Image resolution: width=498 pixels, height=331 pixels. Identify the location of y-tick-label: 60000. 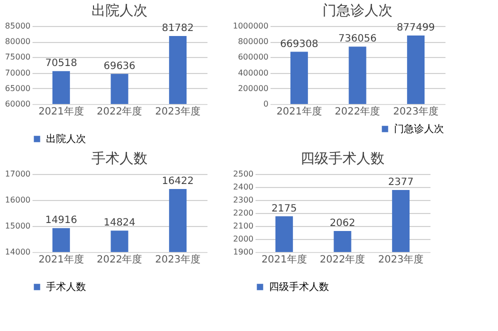
(17, 104).